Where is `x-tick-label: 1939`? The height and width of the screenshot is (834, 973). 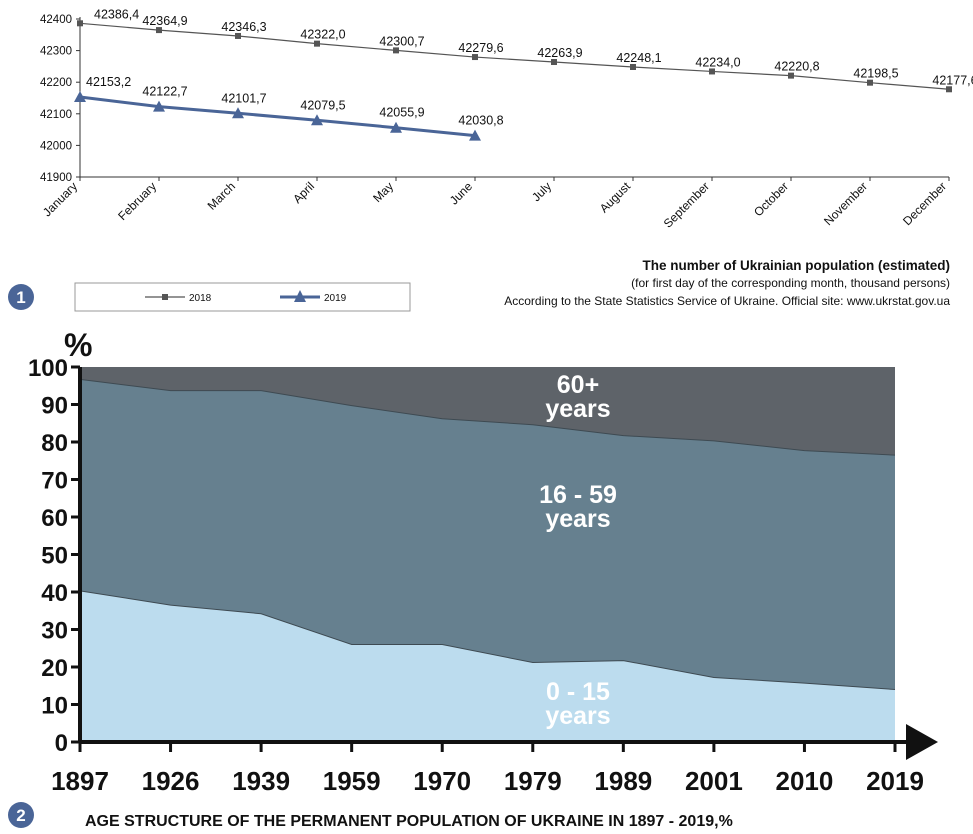
x-tick-label: 1939 is located at coordinates (261, 781).